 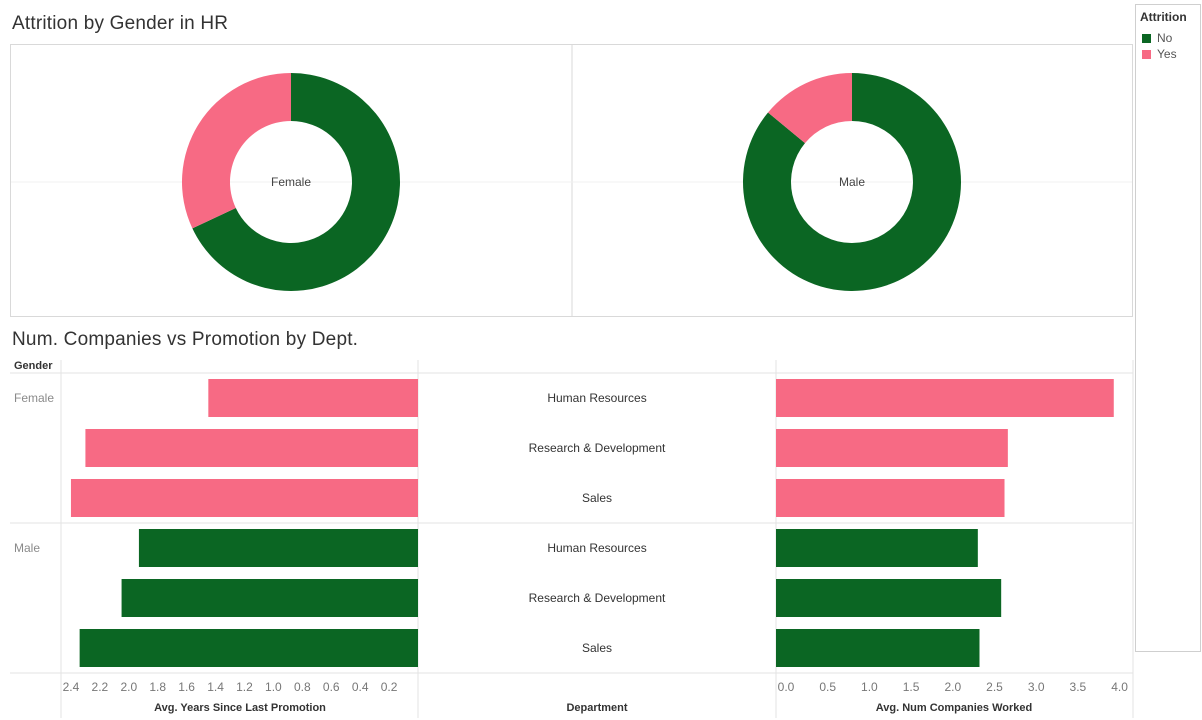 What do you see at coordinates (810, 108) in the screenshot?
I see `donut-slice-male-yes` at bounding box center [810, 108].